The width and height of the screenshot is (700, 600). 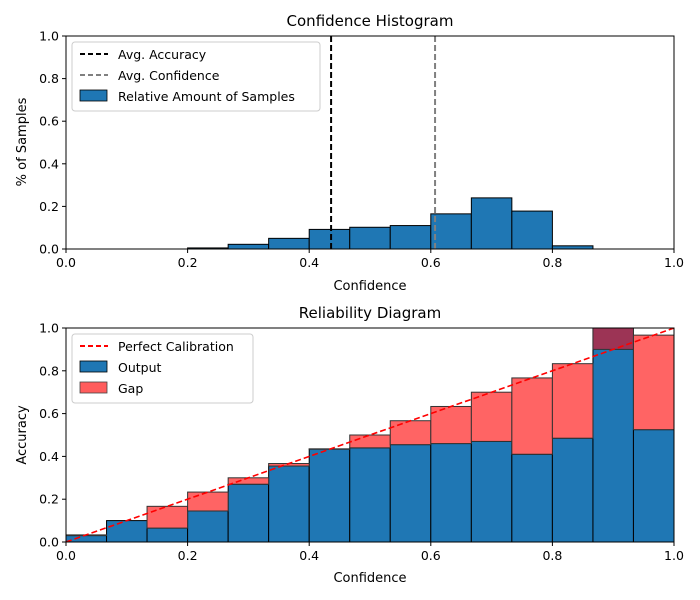 I want to click on histogram-y-tick-label: 0.6, so click(x=49, y=121).